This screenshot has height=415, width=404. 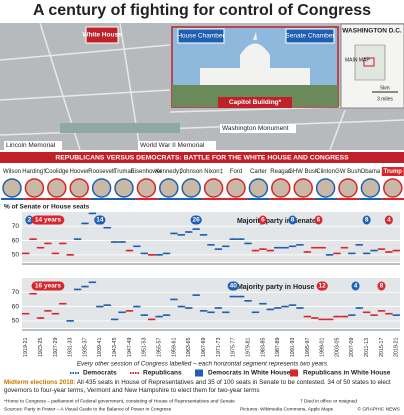 I want to click on president-name: Clinton, so click(x=325, y=172).